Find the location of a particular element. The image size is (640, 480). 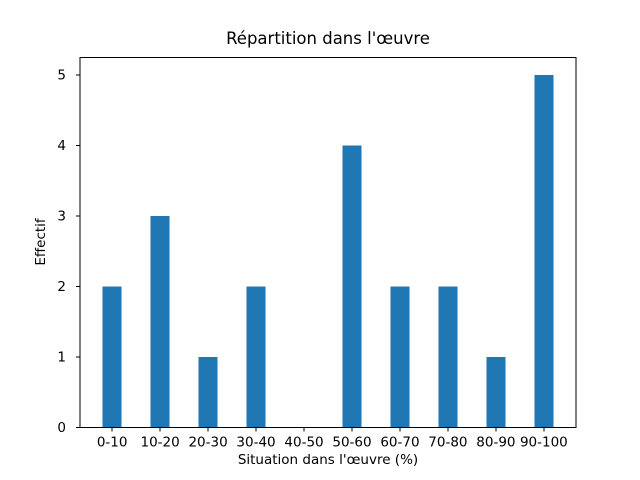

x-axis-label: Situation dans l'œuvre (%) is located at coordinates (328, 460).